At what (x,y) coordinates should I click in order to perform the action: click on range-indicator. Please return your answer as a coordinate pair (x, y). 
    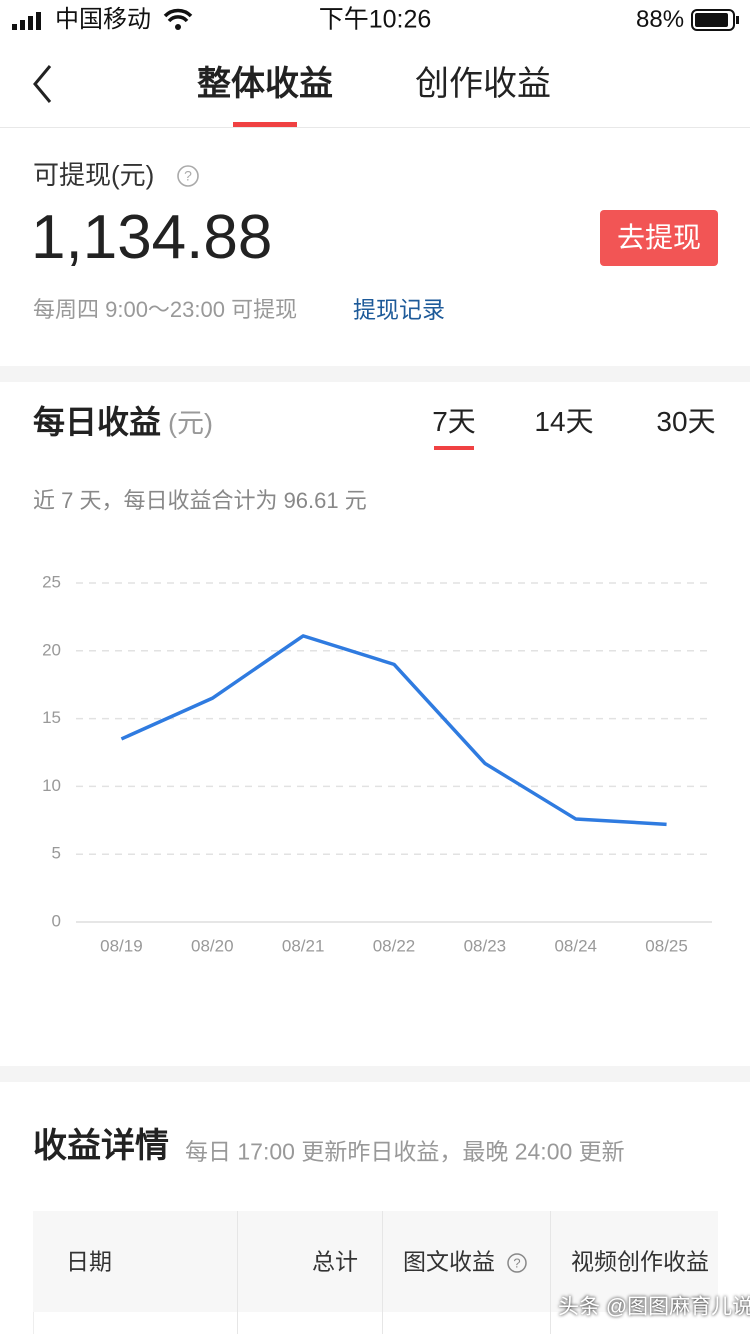
    Looking at the image, I should click on (454, 448).